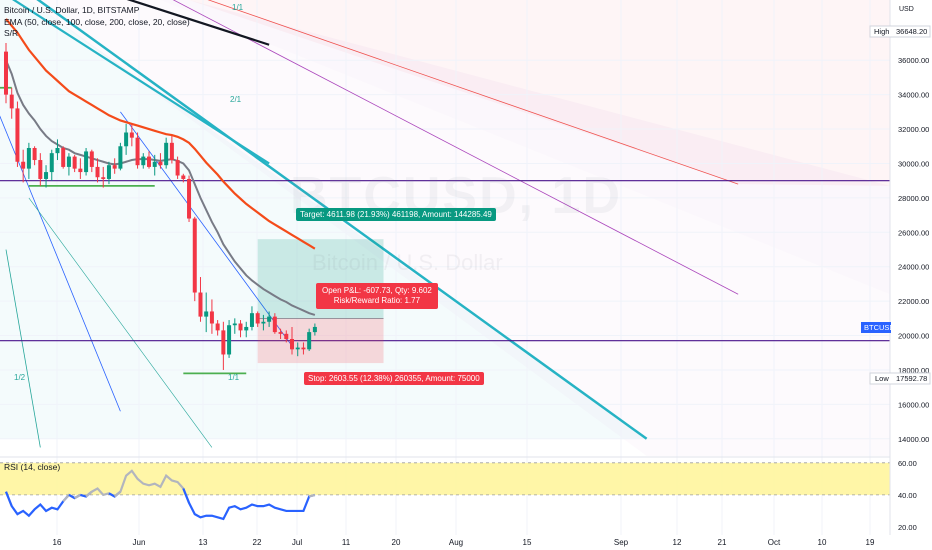  Describe the element at coordinates (621, 542) in the screenshot. I see `x-tick-label: Sep` at that location.